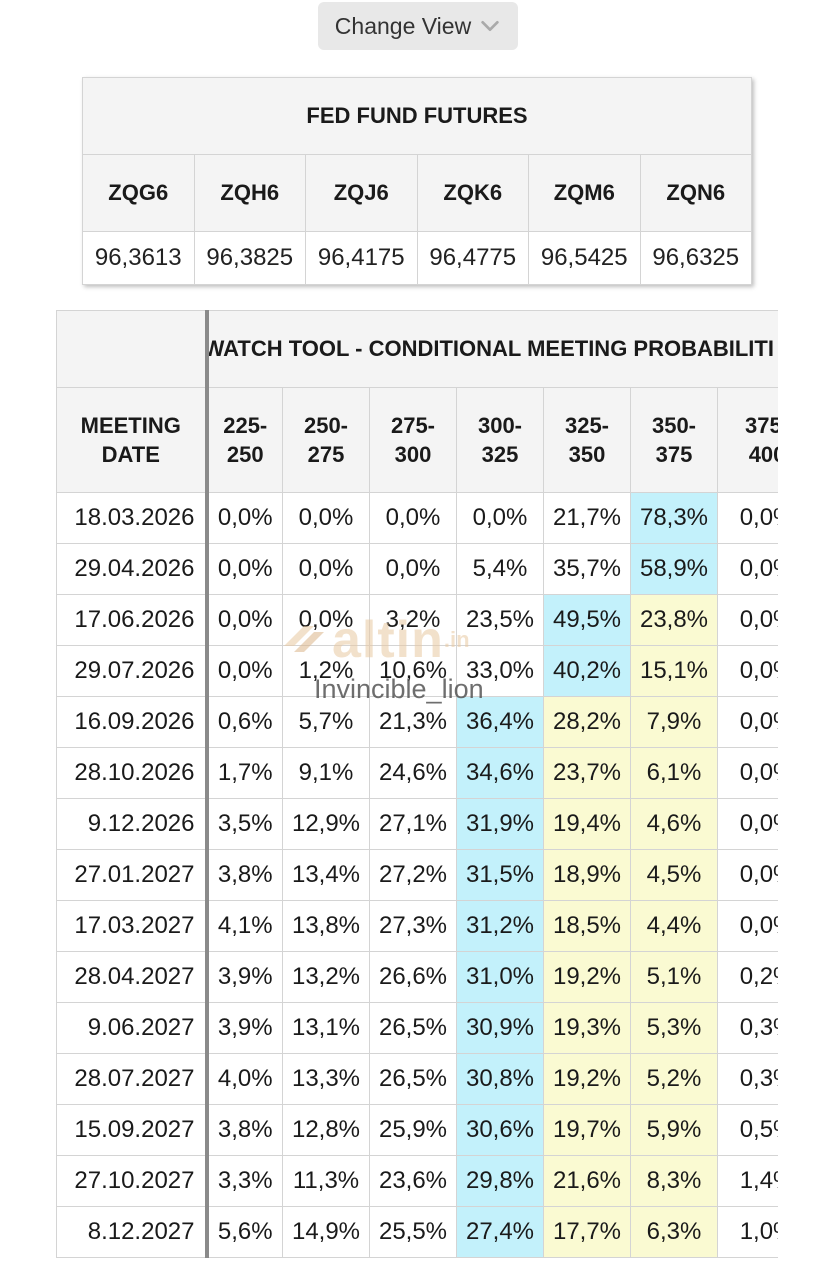 This screenshot has height=1280, width=818. What do you see at coordinates (413, 440) in the screenshot?
I see `rate-range-header: 275- 300` at bounding box center [413, 440].